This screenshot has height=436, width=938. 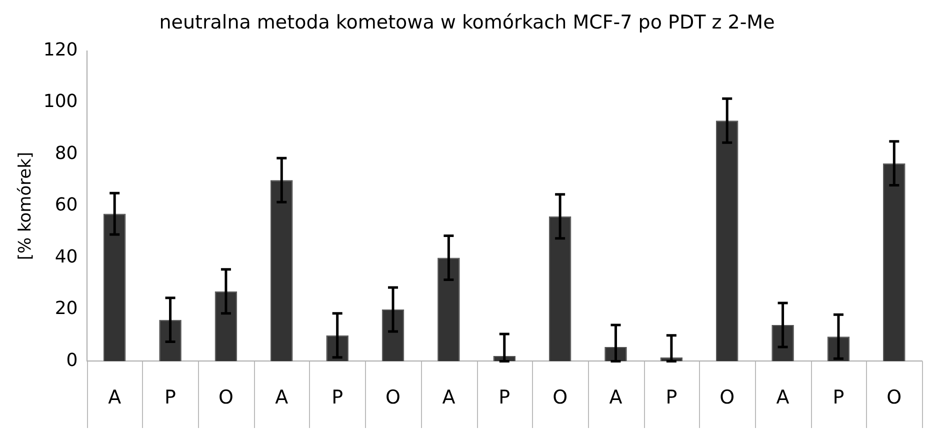 What do you see at coordinates (66, 153) in the screenshot?
I see `y-tick-label: 80` at bounding box center [66, 153].